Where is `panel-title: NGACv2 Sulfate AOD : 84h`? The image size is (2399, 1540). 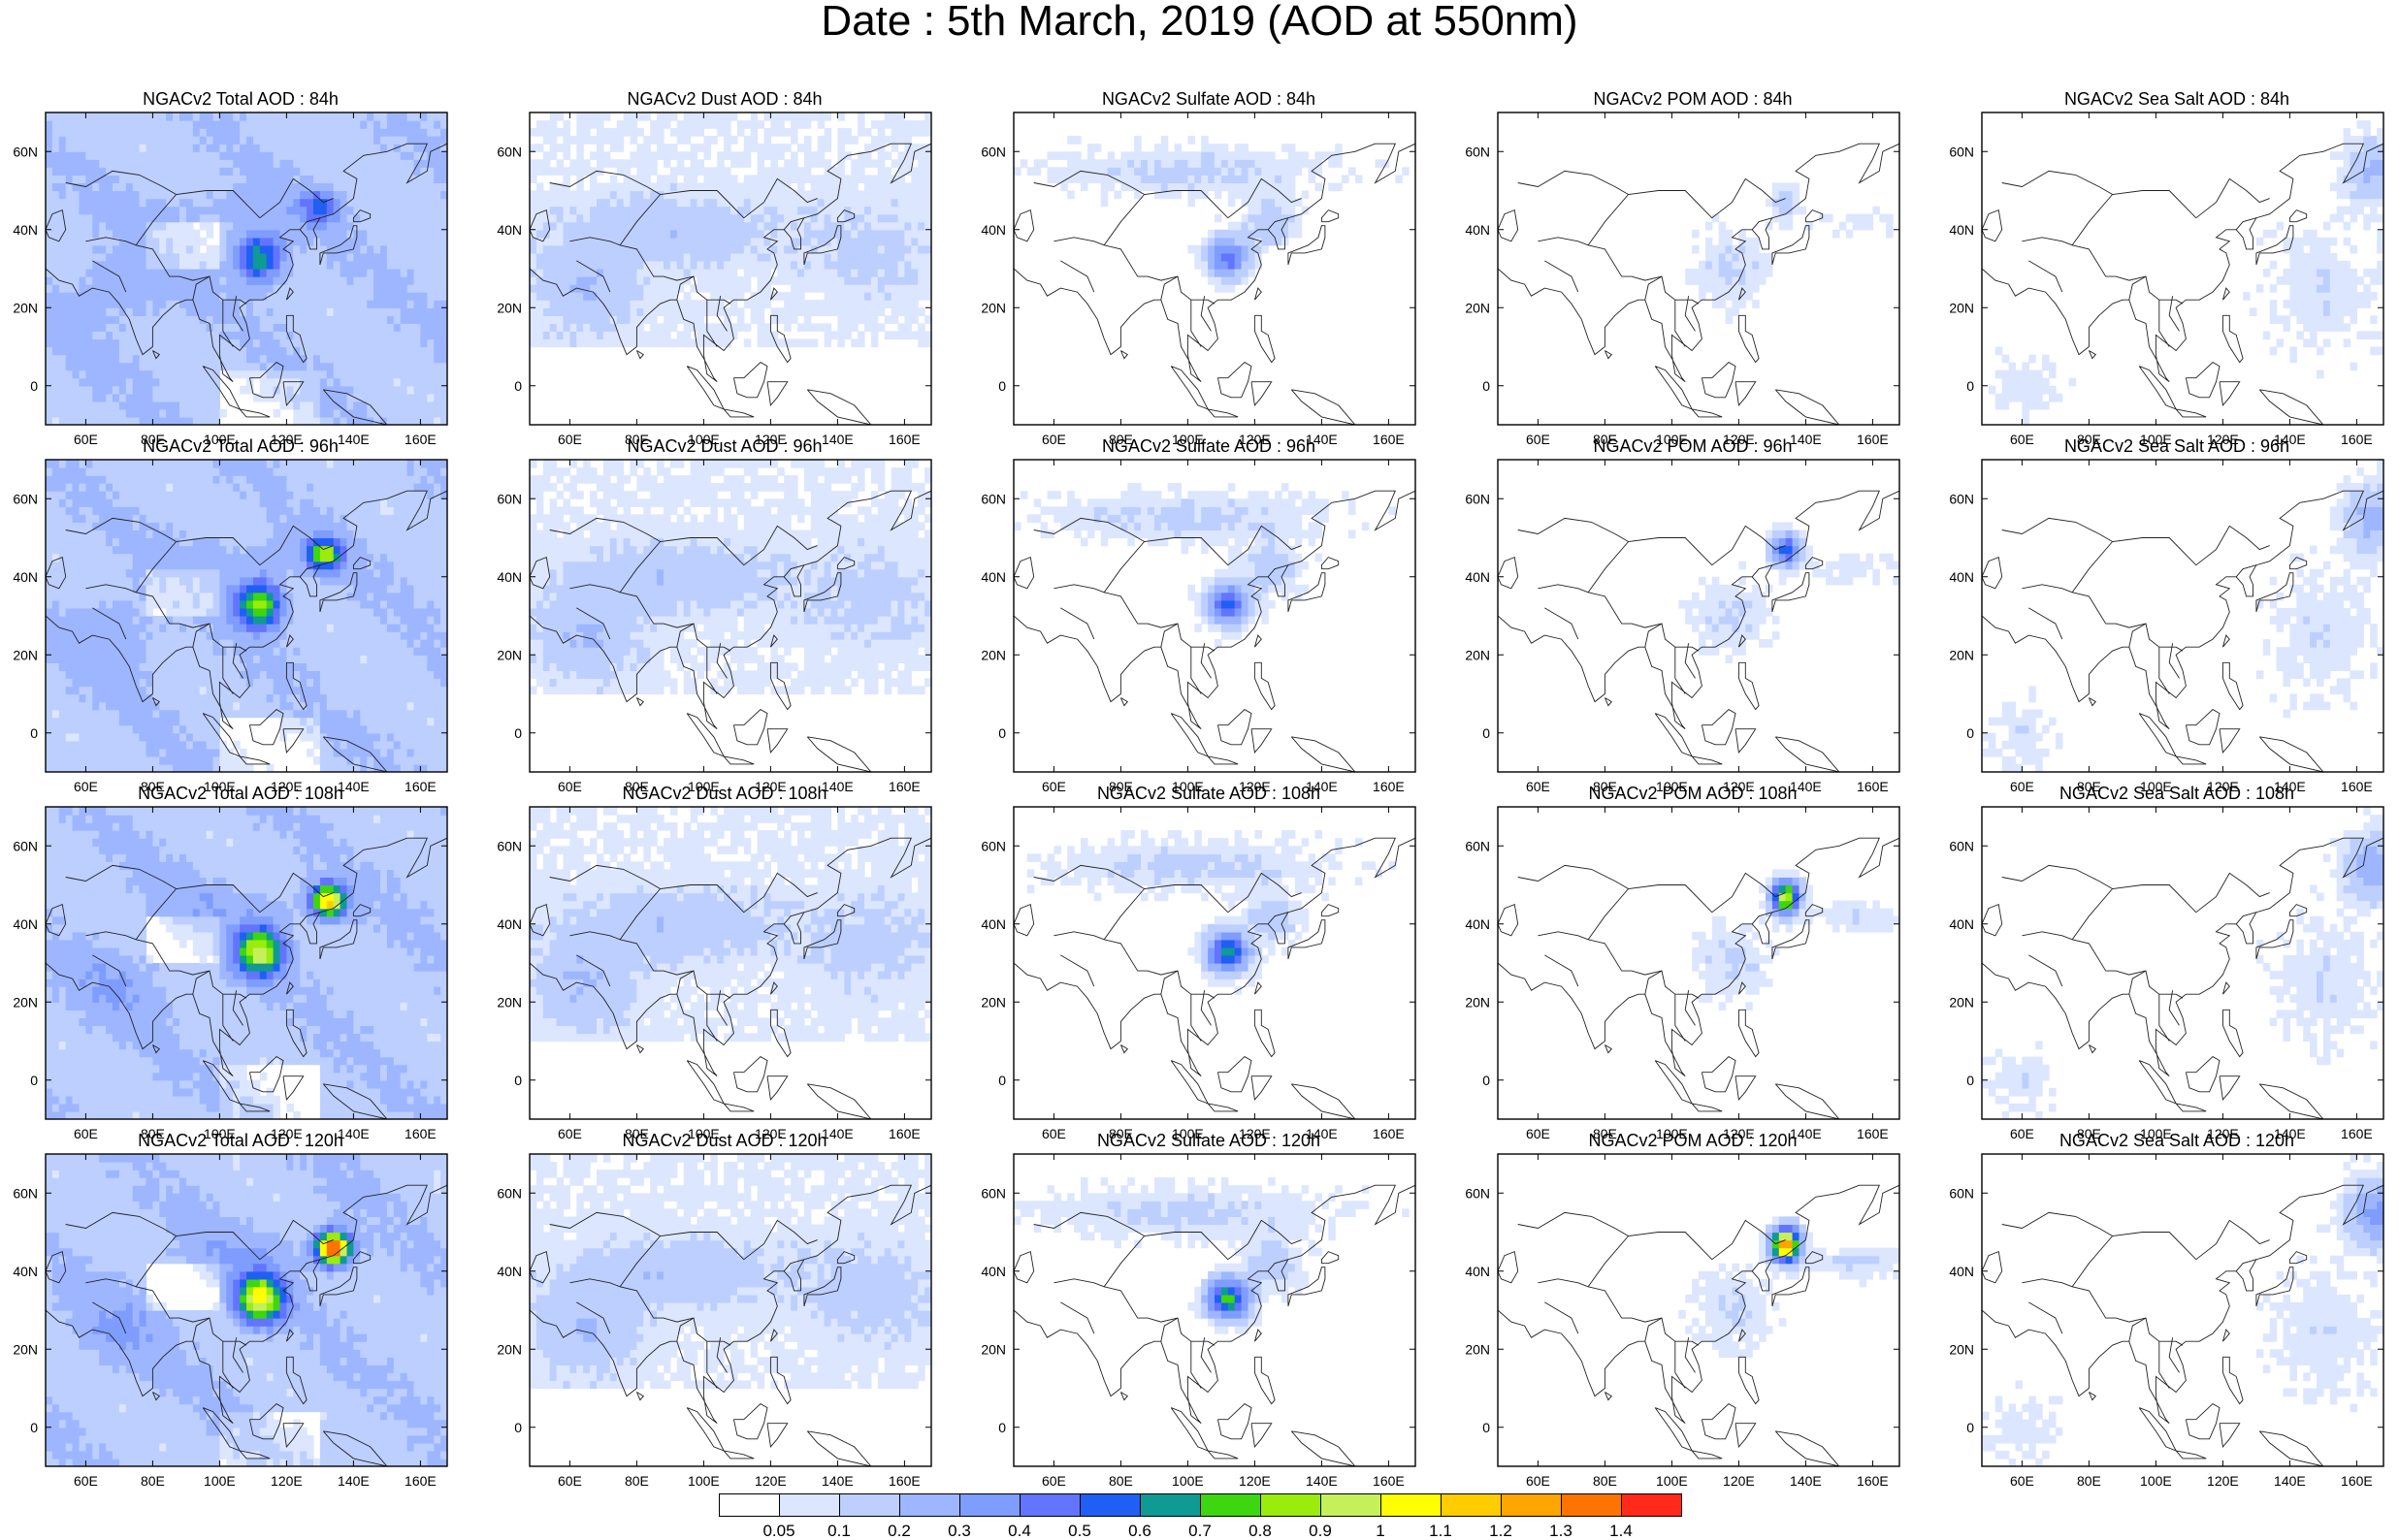
panel-title: NGACv2 Sulfate AOD : 84h is located at coordinates (1209, 99).